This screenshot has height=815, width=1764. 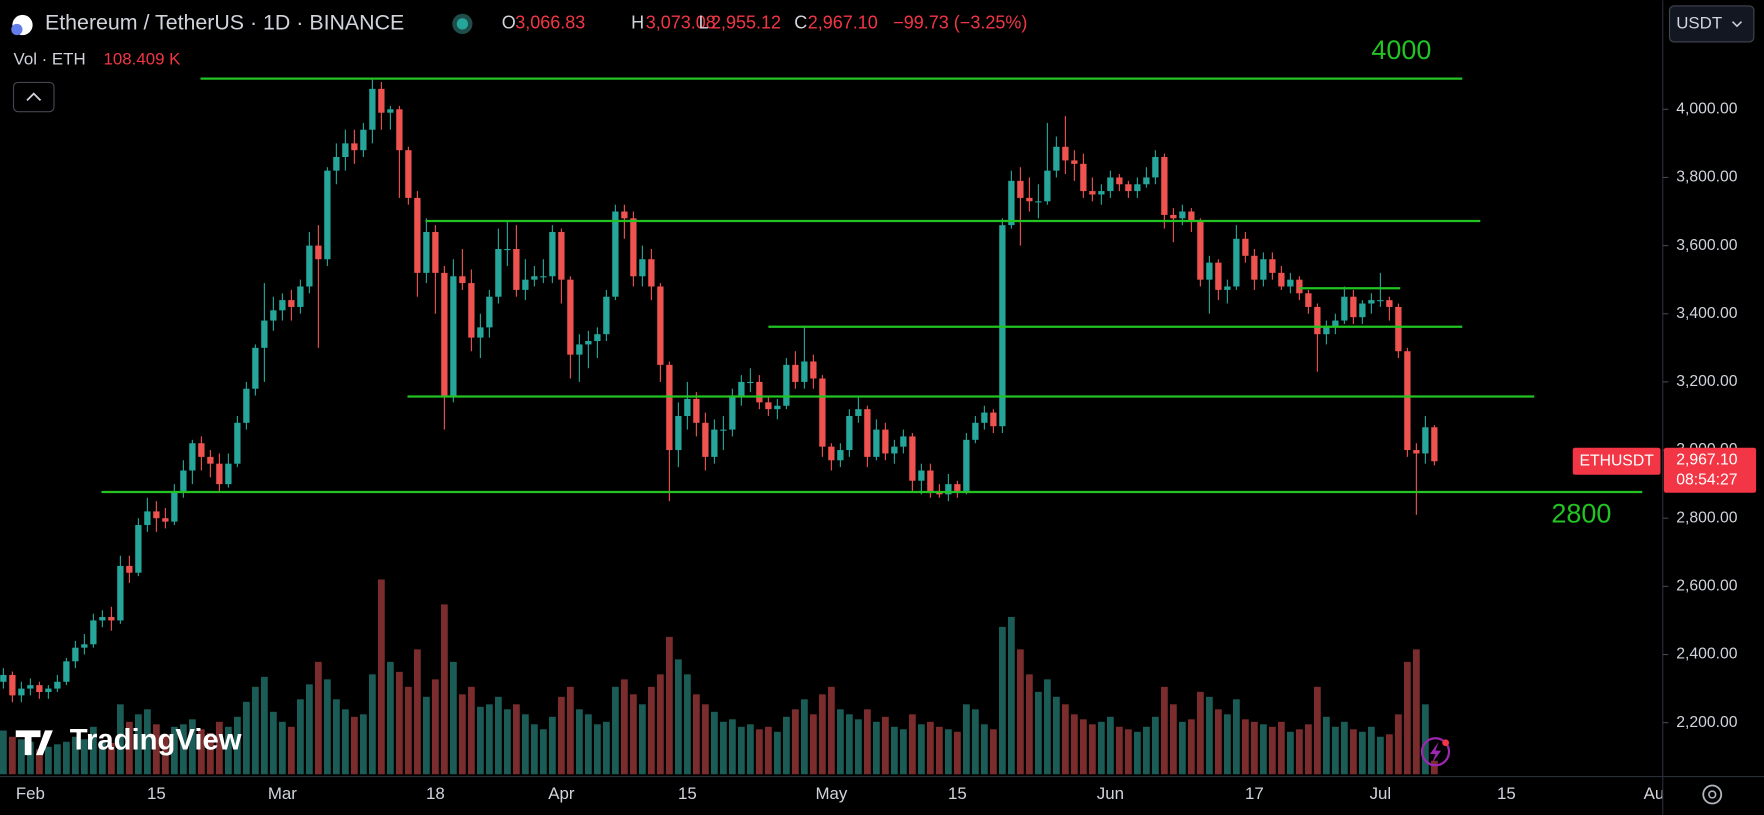 What do you see at coordinates (1707, 586) in the screenshot?
I see `y-tick-label: 2,600.00` at bounding box center [1707, 586].